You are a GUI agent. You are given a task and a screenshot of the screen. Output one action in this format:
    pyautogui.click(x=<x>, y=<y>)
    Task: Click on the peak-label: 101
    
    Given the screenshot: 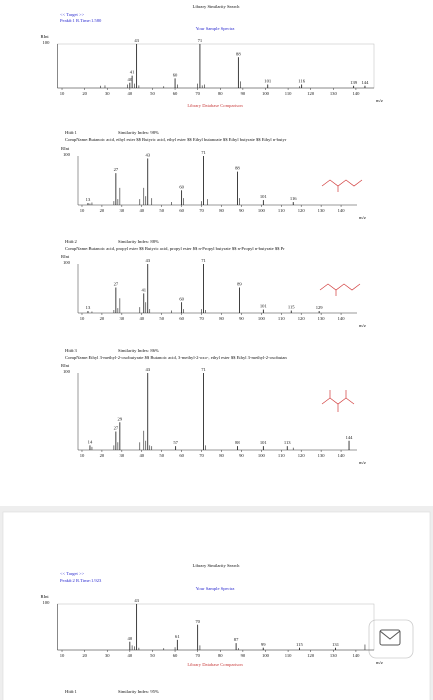 What is the action you would take?
    pyautogui.click(x=264, y=306)
    